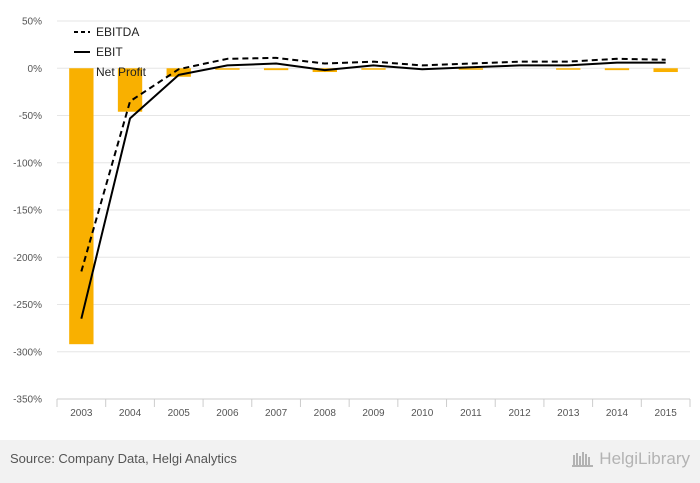  What do you see at coordinates (27, 258) in the screenshot?
I see `y-tick-label: -200%` at bounding box center [27, 258].